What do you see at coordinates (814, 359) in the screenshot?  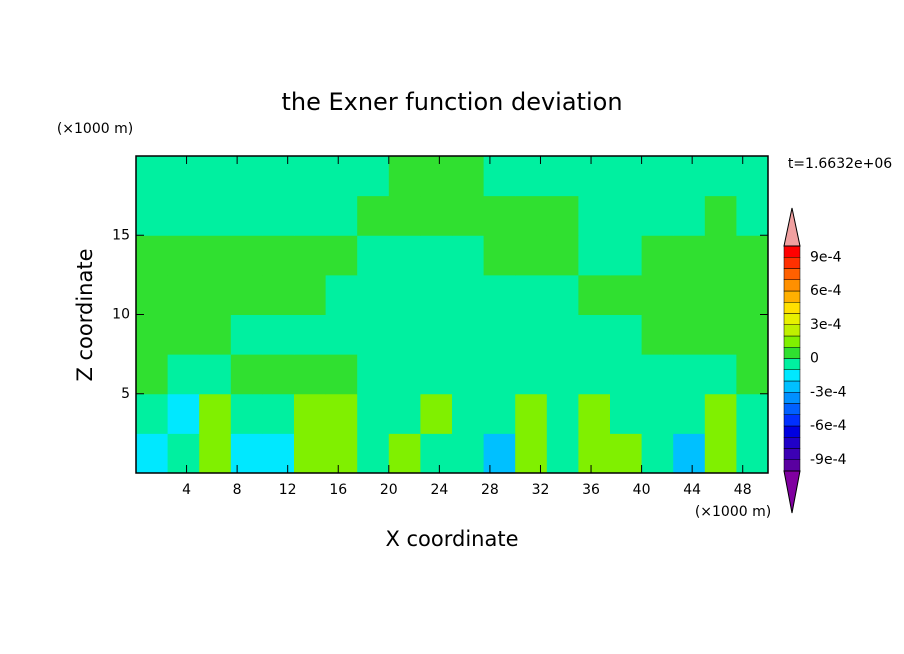 I see `colorbar-tick-label: 0` at bounding box center [814, 359].